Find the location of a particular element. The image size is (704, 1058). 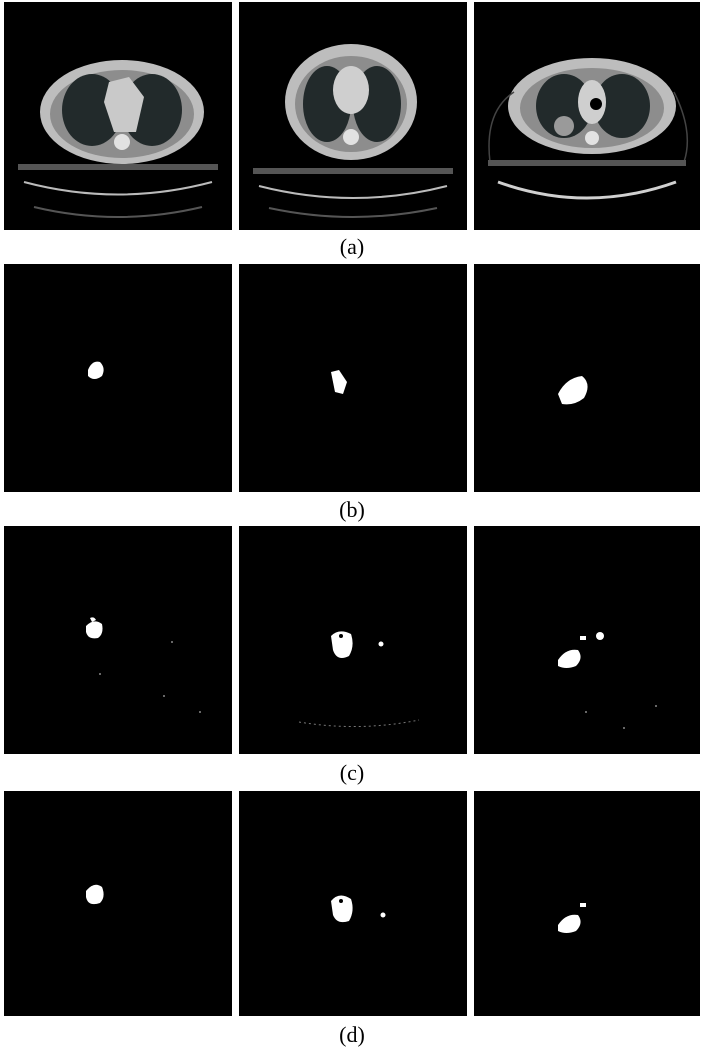

caption-c: (c) is located at coordinates (352, 772).